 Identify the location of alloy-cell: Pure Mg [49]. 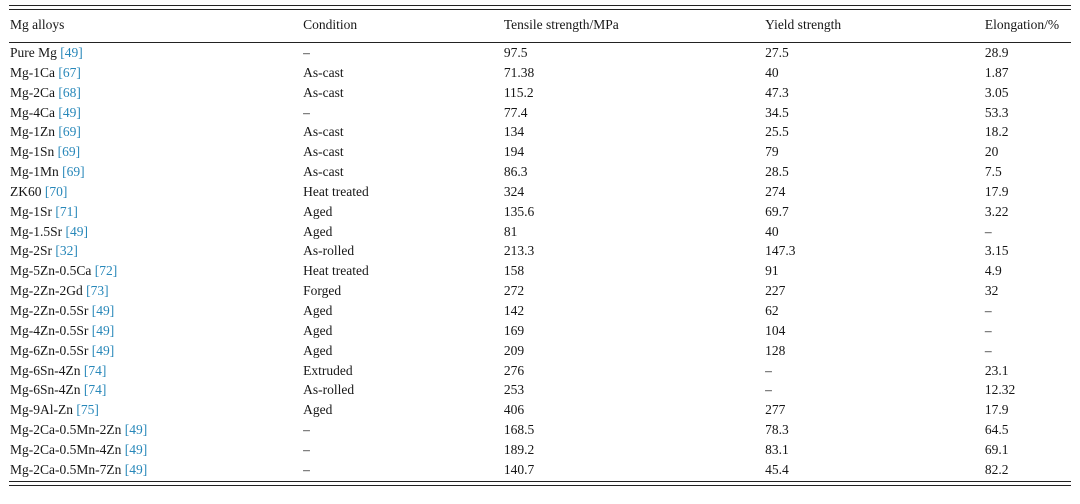
(155, 53).